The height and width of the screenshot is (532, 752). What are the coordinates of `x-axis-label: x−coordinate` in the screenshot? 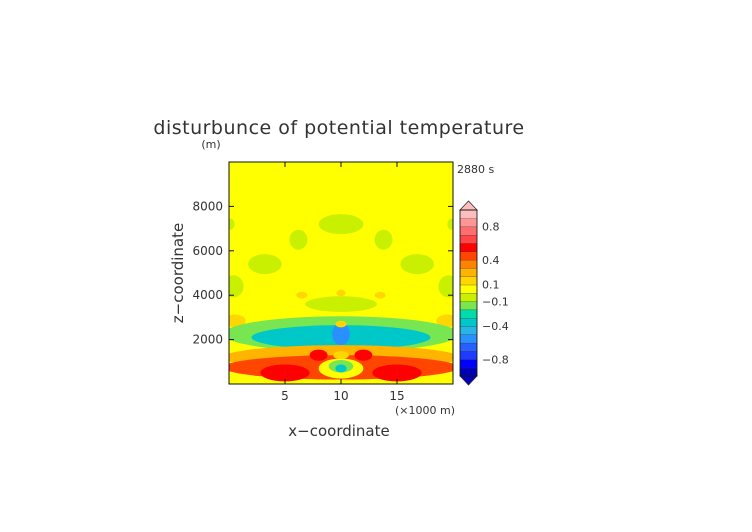 It's located at (338, 431).